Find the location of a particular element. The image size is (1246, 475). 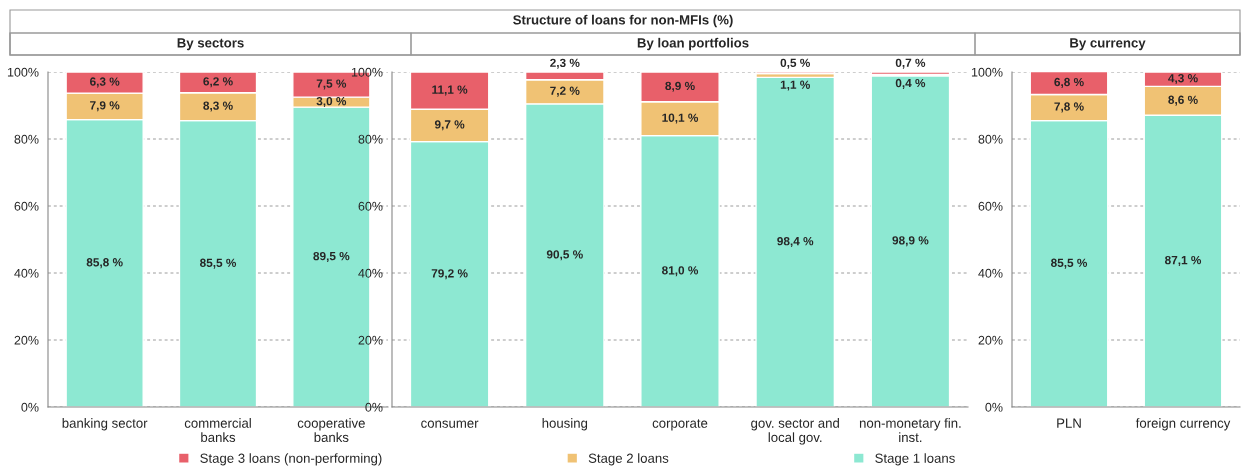

data-label: 8,6 % is located at coordinates (1183, 100).